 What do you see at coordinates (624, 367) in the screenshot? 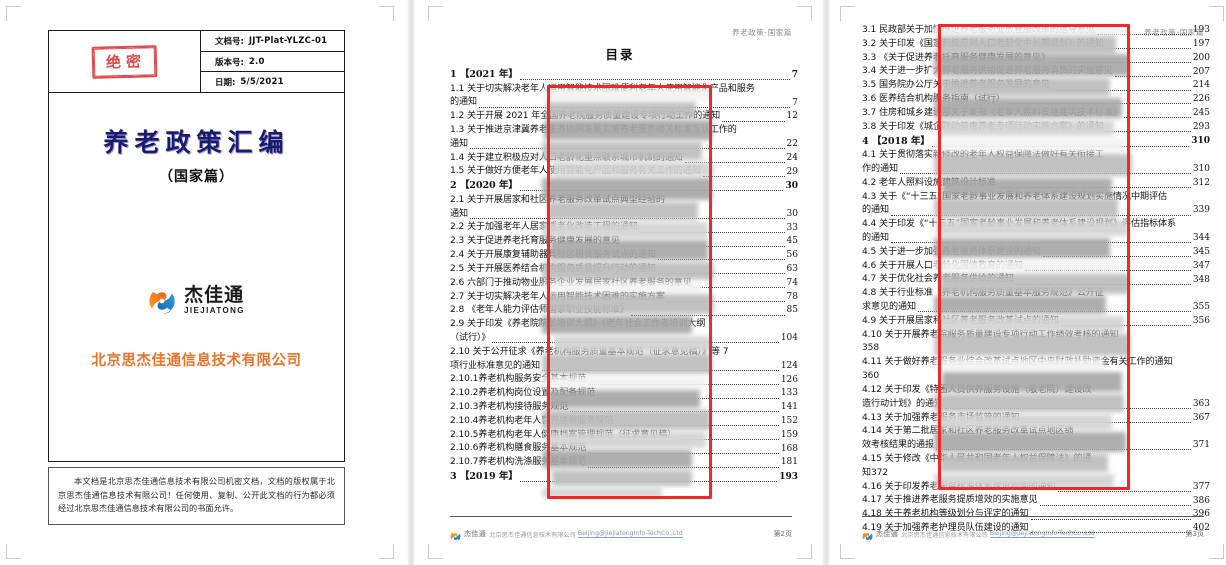
I see `toc-entry: 项行业标准意见的通知 124` at bounding box center [624, 367].